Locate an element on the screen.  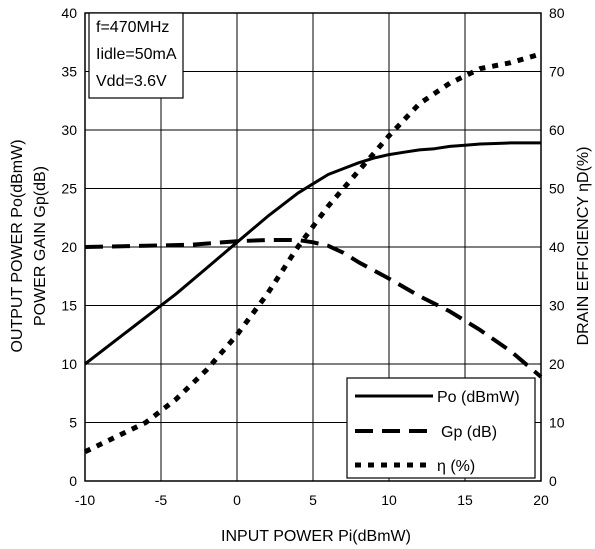
y-axis-label-right: DRAIN EFFICIENCY ηD(%) is located at coordinates (583, 246).